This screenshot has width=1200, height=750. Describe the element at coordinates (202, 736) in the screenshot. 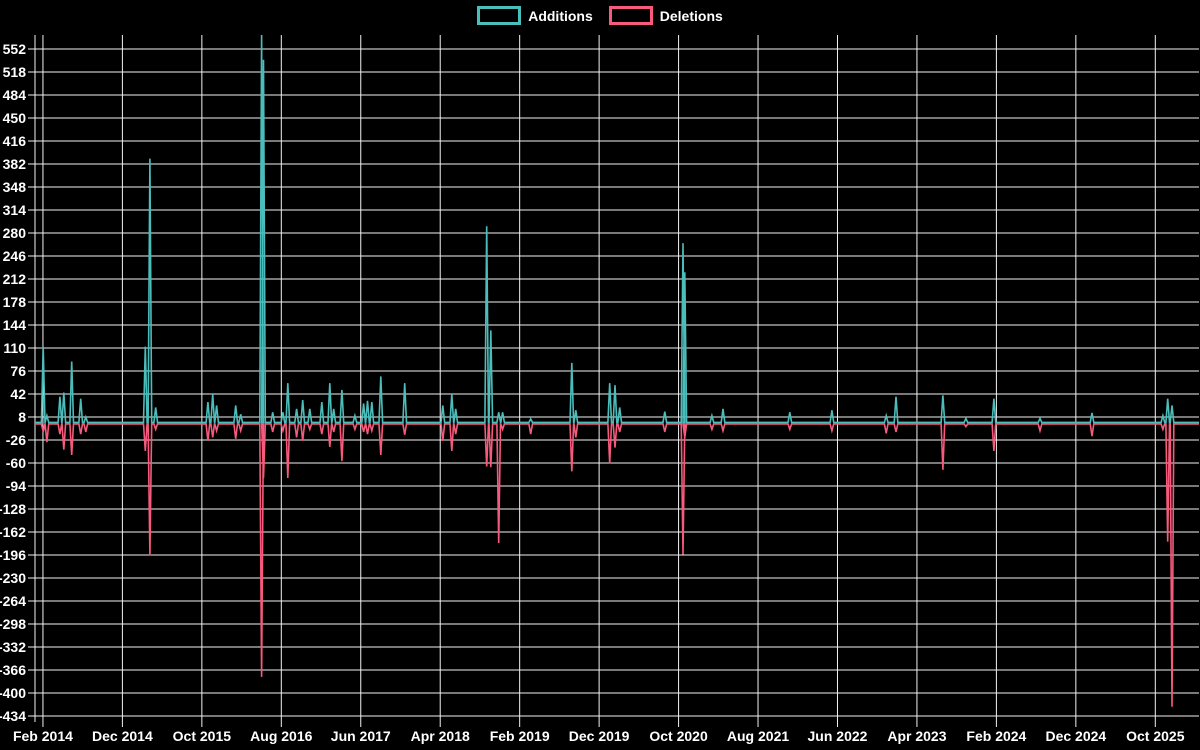

I see `svg-text: Oct 2015` at that location.